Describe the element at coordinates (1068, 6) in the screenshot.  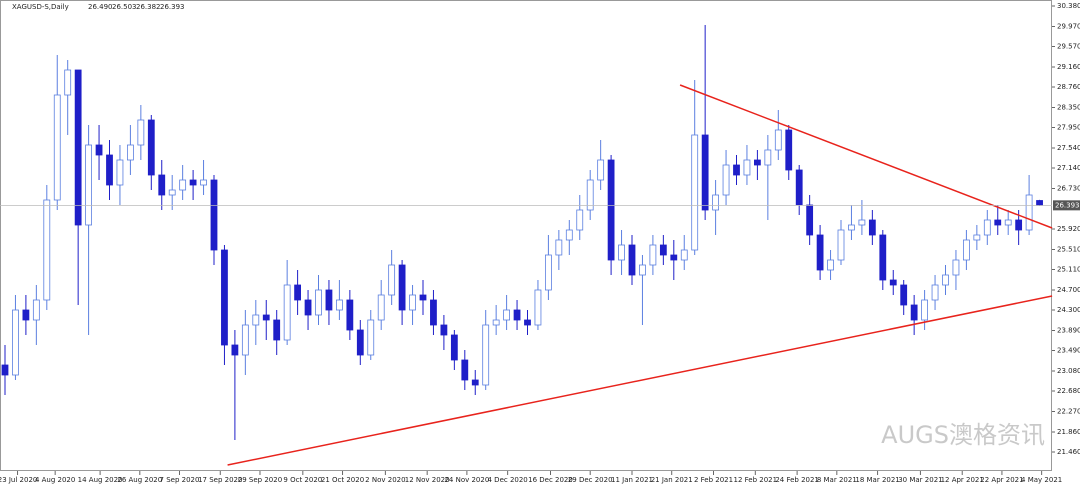
I see `y-tick-label: 30.380` at that location.